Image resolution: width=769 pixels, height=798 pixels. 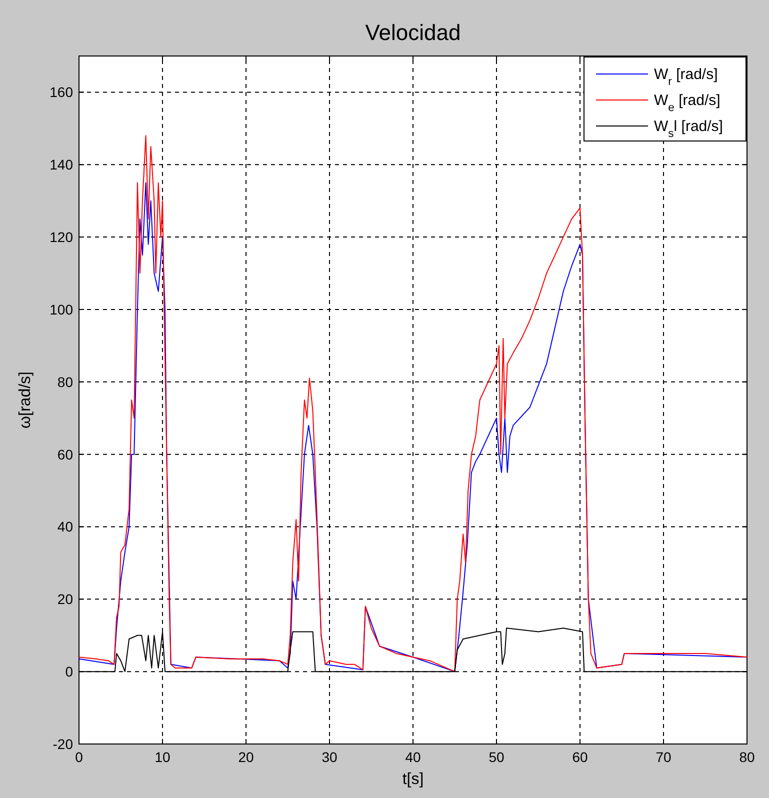 What do you see at coordinates (413, 779) in the screenshot?
I see `x-axis-title: t[s]` at bounding box center [413, 779].